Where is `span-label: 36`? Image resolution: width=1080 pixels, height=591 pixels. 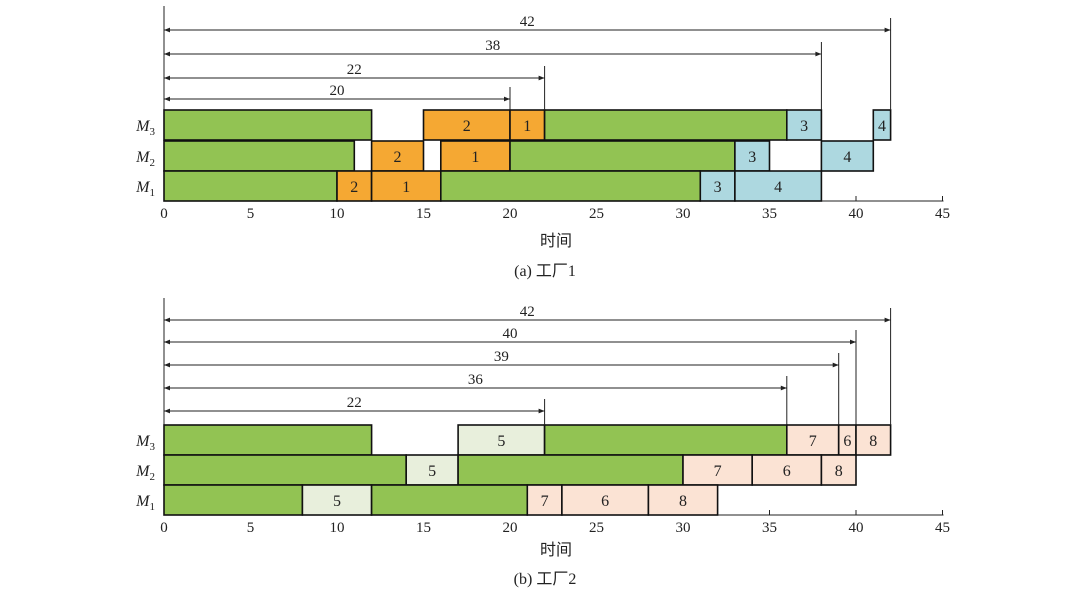
span-label: 36 is located at coordinates (476, 380).